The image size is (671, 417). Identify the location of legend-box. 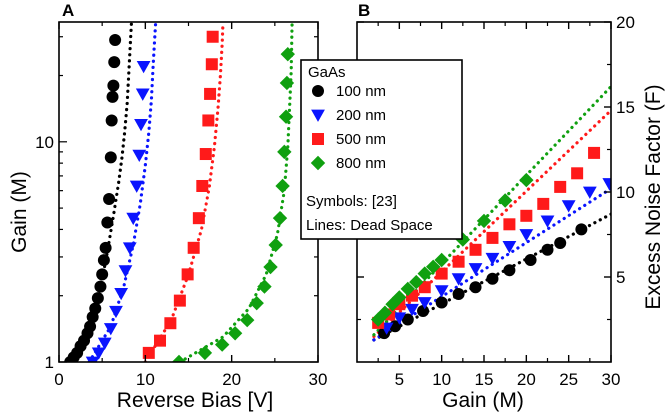
(381, 149).